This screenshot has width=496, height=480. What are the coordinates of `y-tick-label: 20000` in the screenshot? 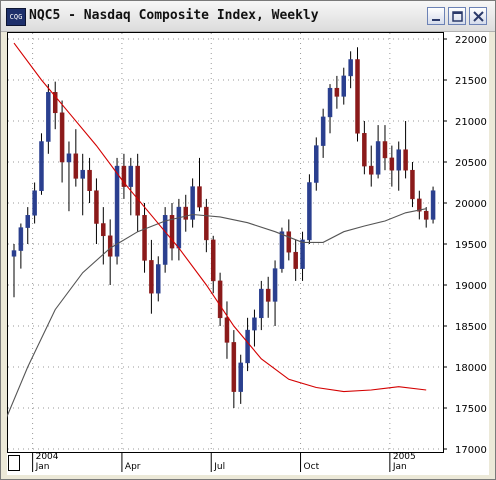 It's located at (471, 204).